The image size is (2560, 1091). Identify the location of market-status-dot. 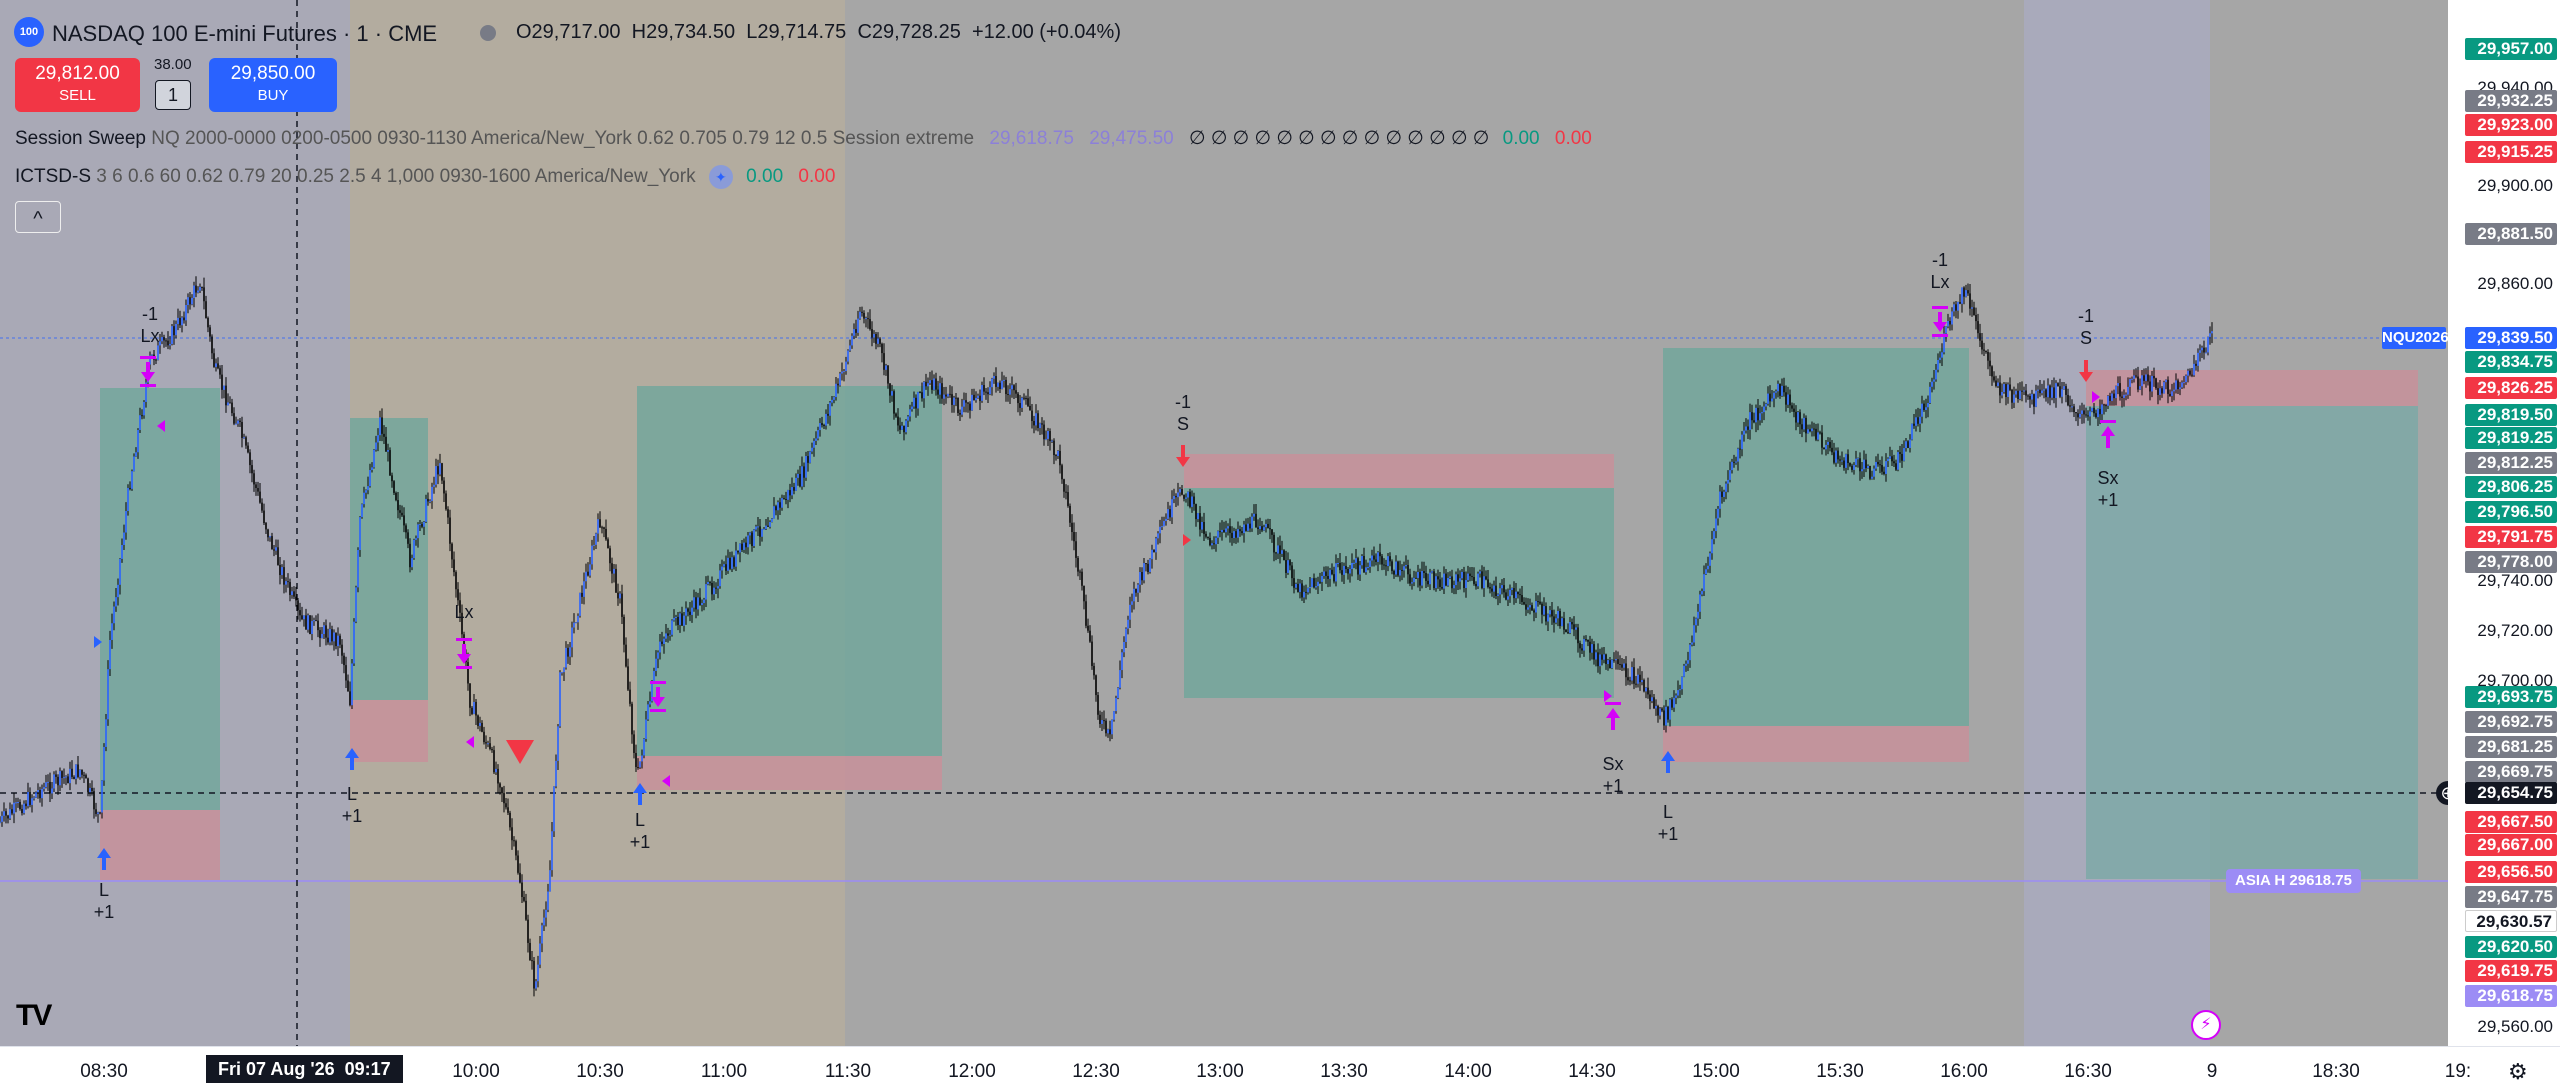
(488, 33).